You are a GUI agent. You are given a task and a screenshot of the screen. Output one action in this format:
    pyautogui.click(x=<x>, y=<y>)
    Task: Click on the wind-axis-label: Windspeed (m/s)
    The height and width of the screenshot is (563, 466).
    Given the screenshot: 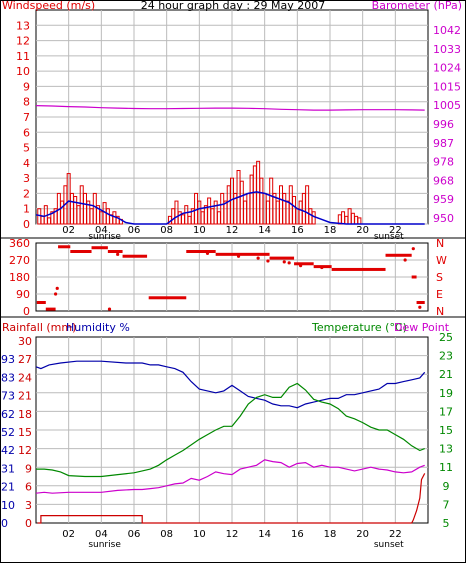 What is the action you would take?
    pyautogui.click(x=48, y=6)
    